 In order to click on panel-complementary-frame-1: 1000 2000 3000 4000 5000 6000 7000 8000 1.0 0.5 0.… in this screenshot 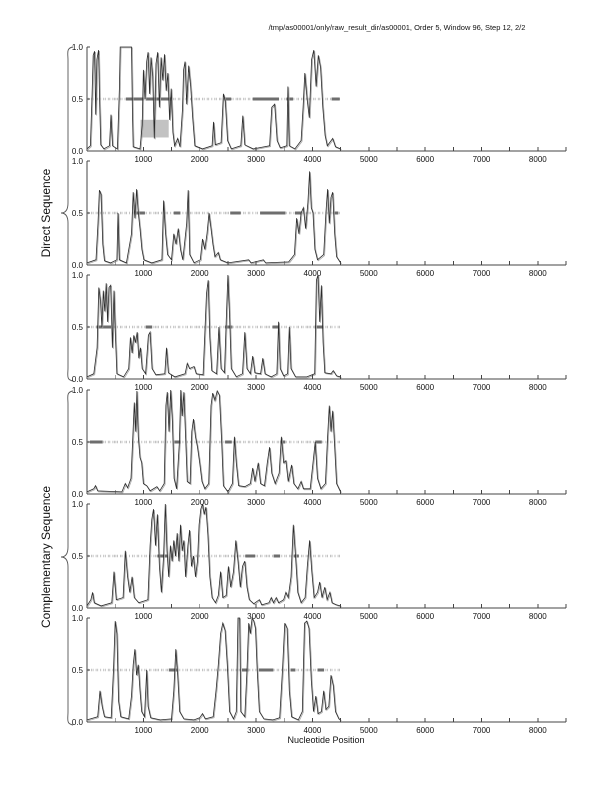, I will do `click(319, 446)`.